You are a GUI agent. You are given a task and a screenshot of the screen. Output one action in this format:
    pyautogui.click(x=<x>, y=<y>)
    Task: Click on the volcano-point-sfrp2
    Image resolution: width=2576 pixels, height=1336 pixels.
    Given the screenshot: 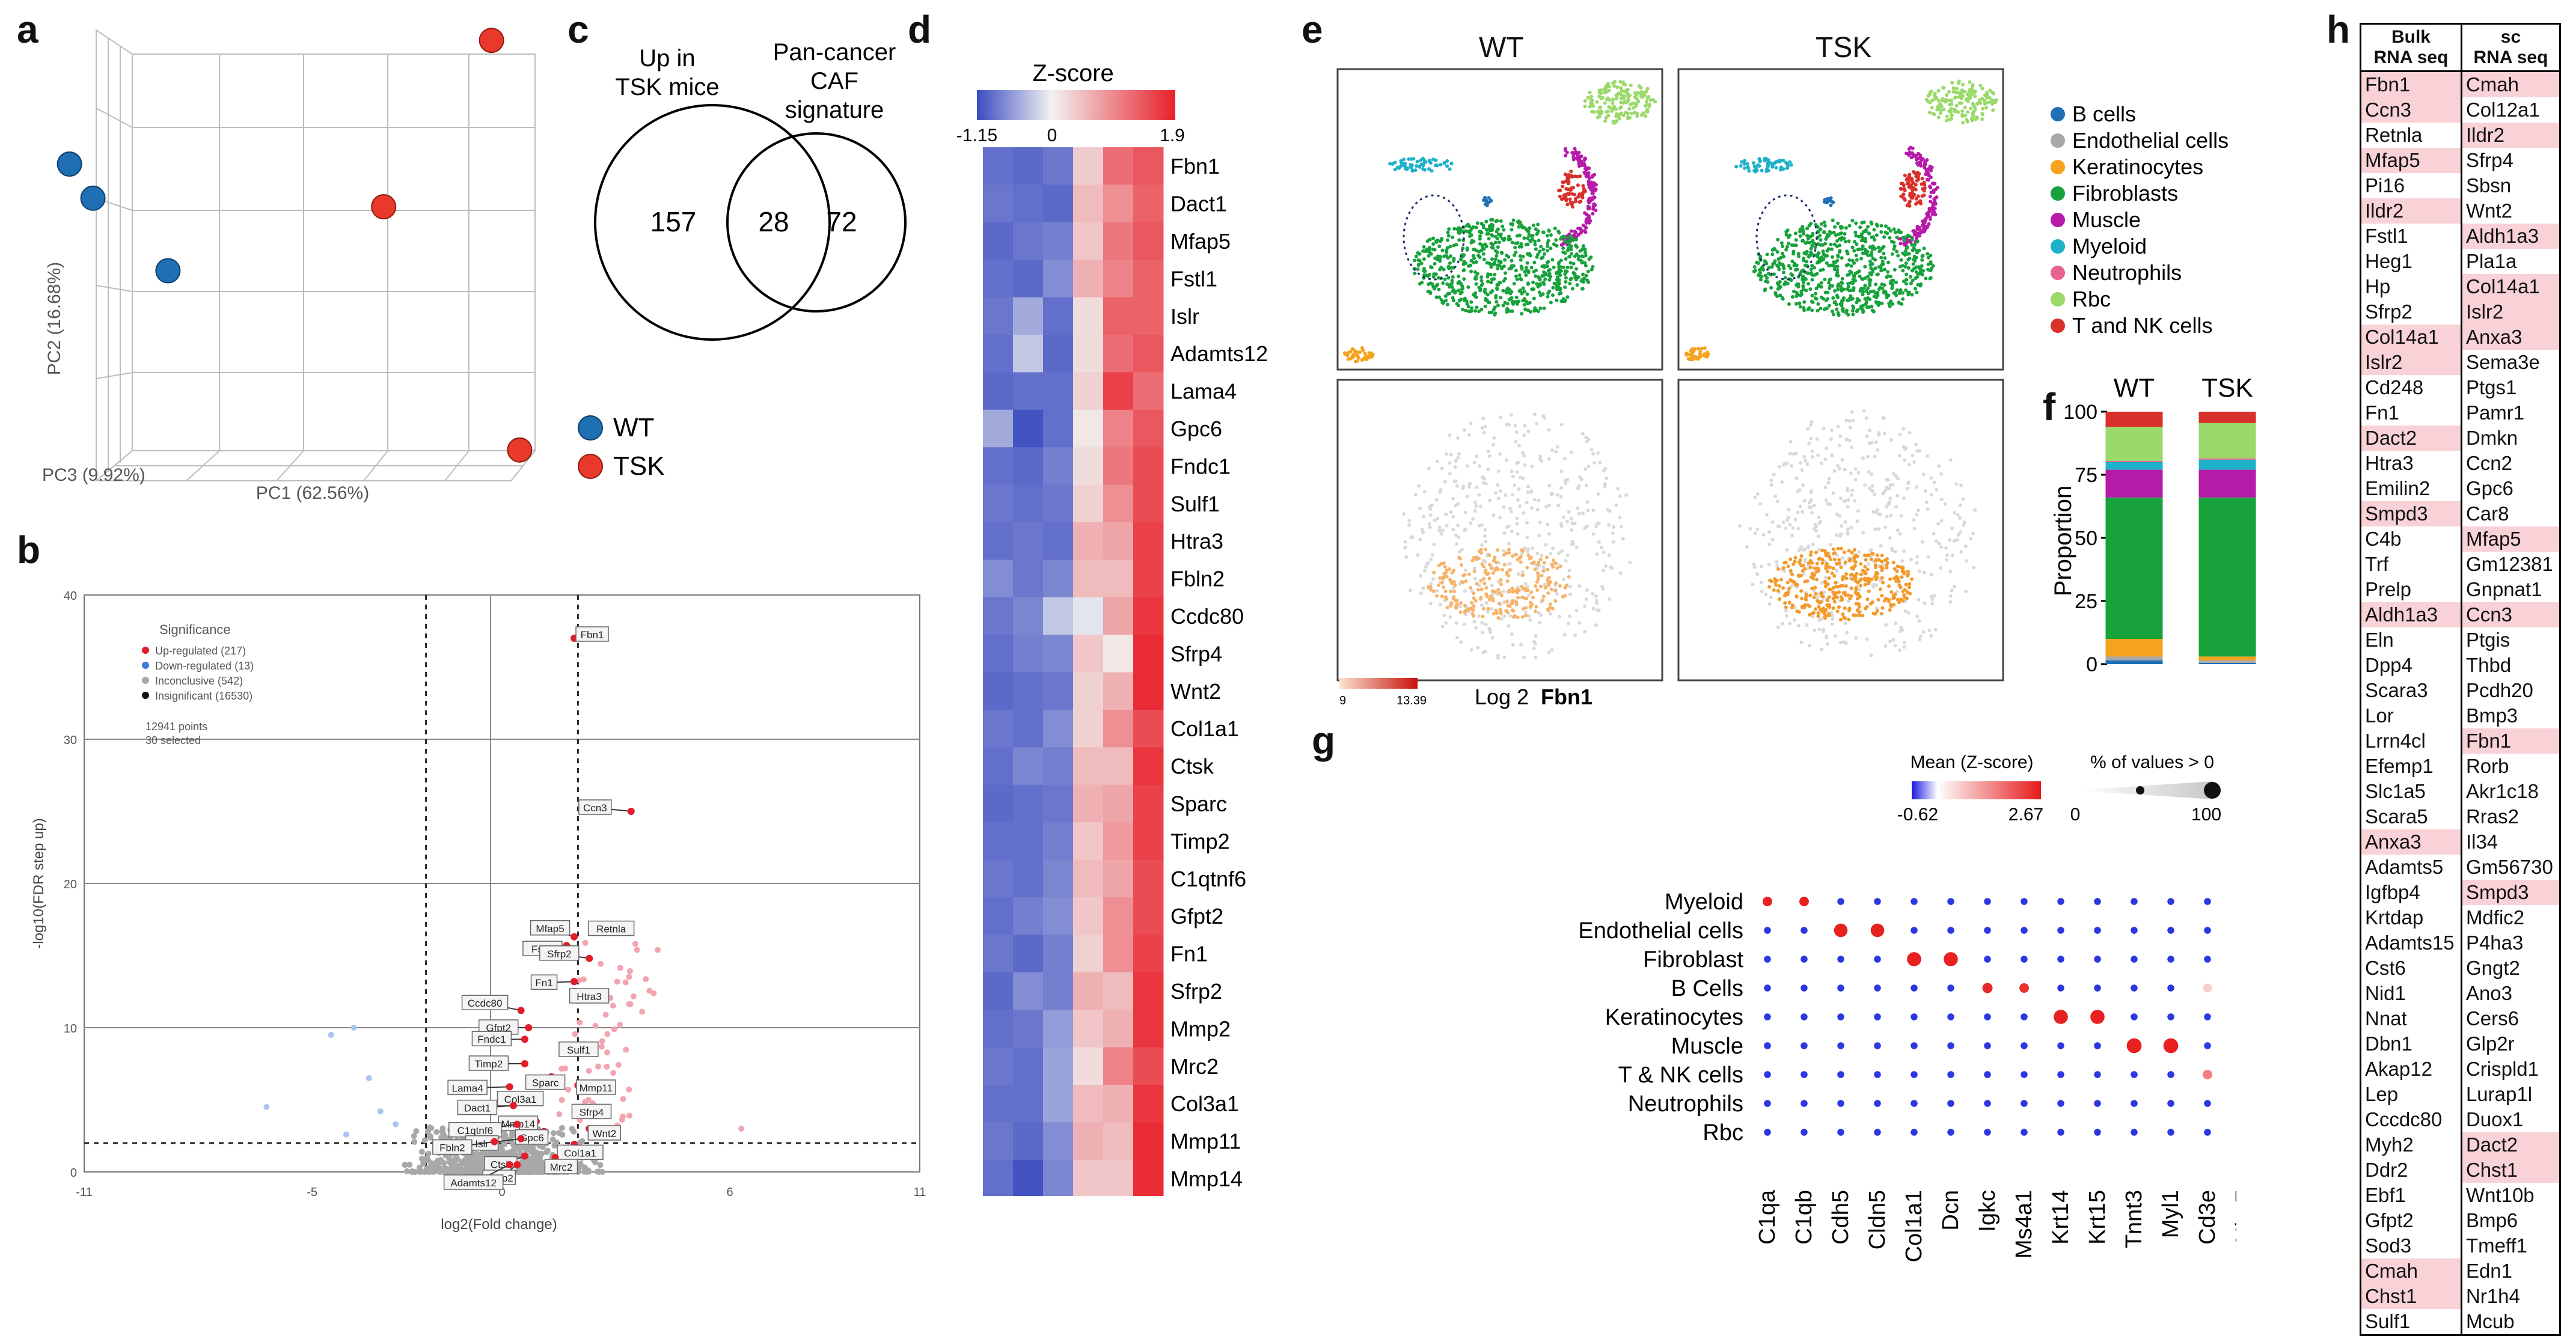 What is the action you would take?
    pyautogui.click(x=589, y=958)
    